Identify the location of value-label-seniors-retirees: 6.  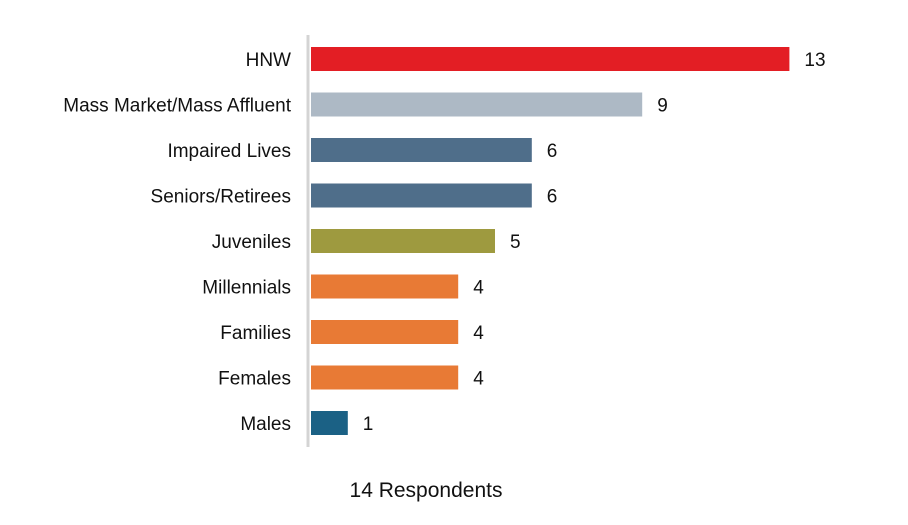
(552, 197).